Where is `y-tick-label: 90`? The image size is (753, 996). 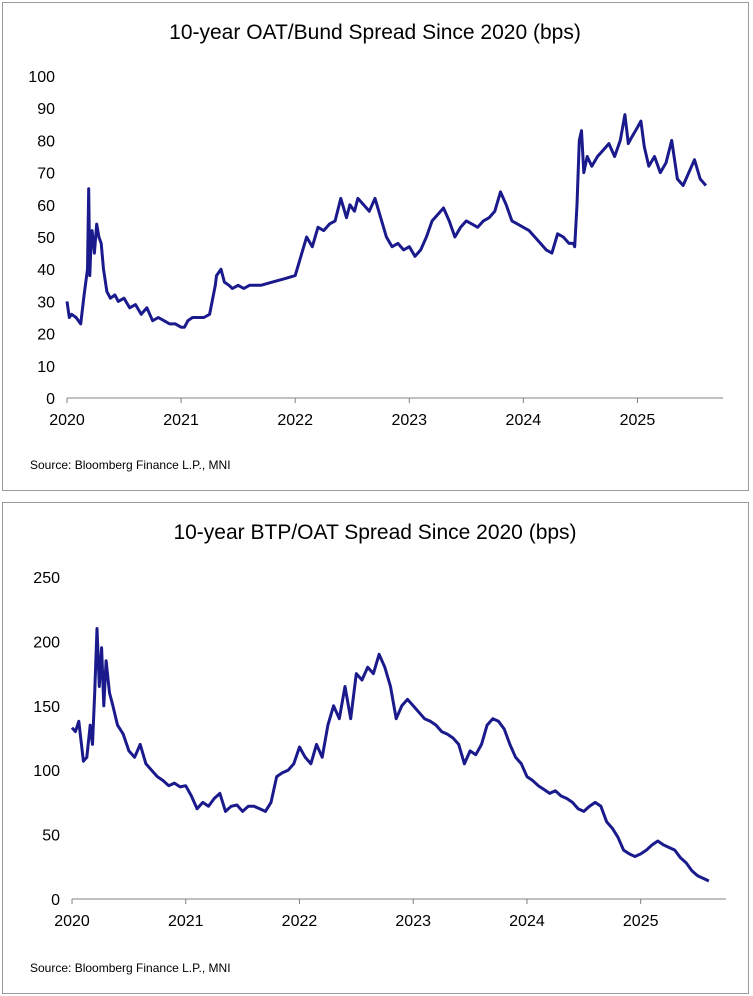
y-tick-label: 90 is located at coordinates (46, 109).